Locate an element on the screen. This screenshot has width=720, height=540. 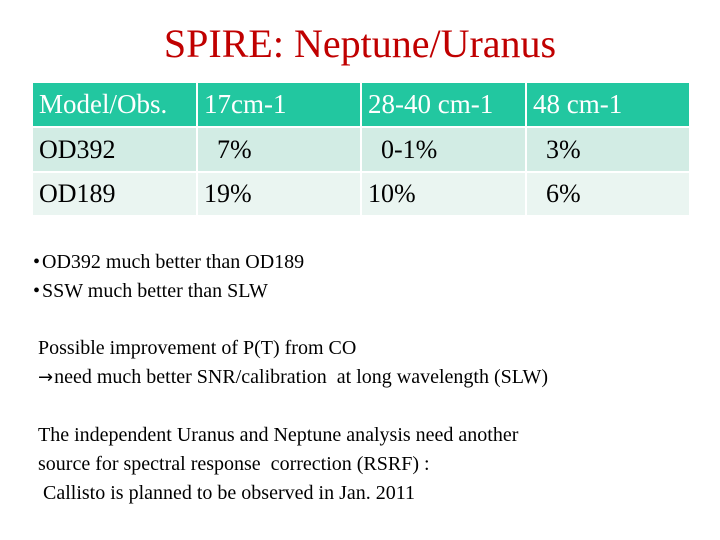
table-cell: 0-1% is located at coordinates (444, 149).